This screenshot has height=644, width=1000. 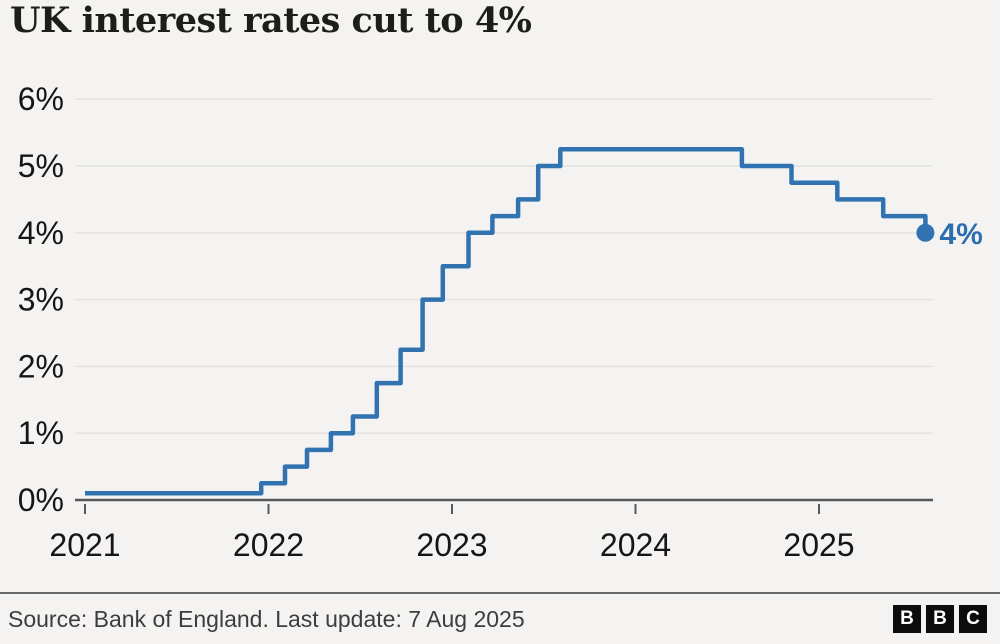 I want to click on x-tick-label: 2021, so click(x=84, y=545).